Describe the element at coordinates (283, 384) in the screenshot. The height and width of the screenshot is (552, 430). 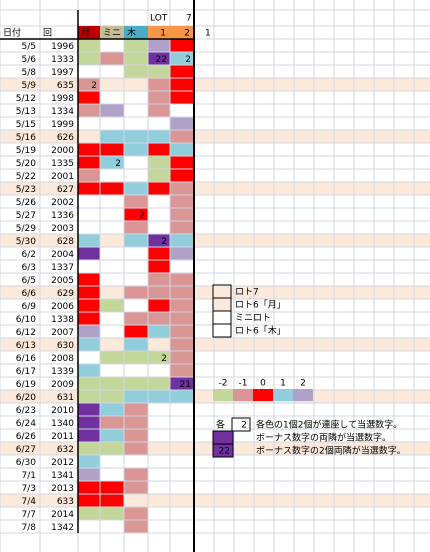
I see `scale-label: 1` at that location.